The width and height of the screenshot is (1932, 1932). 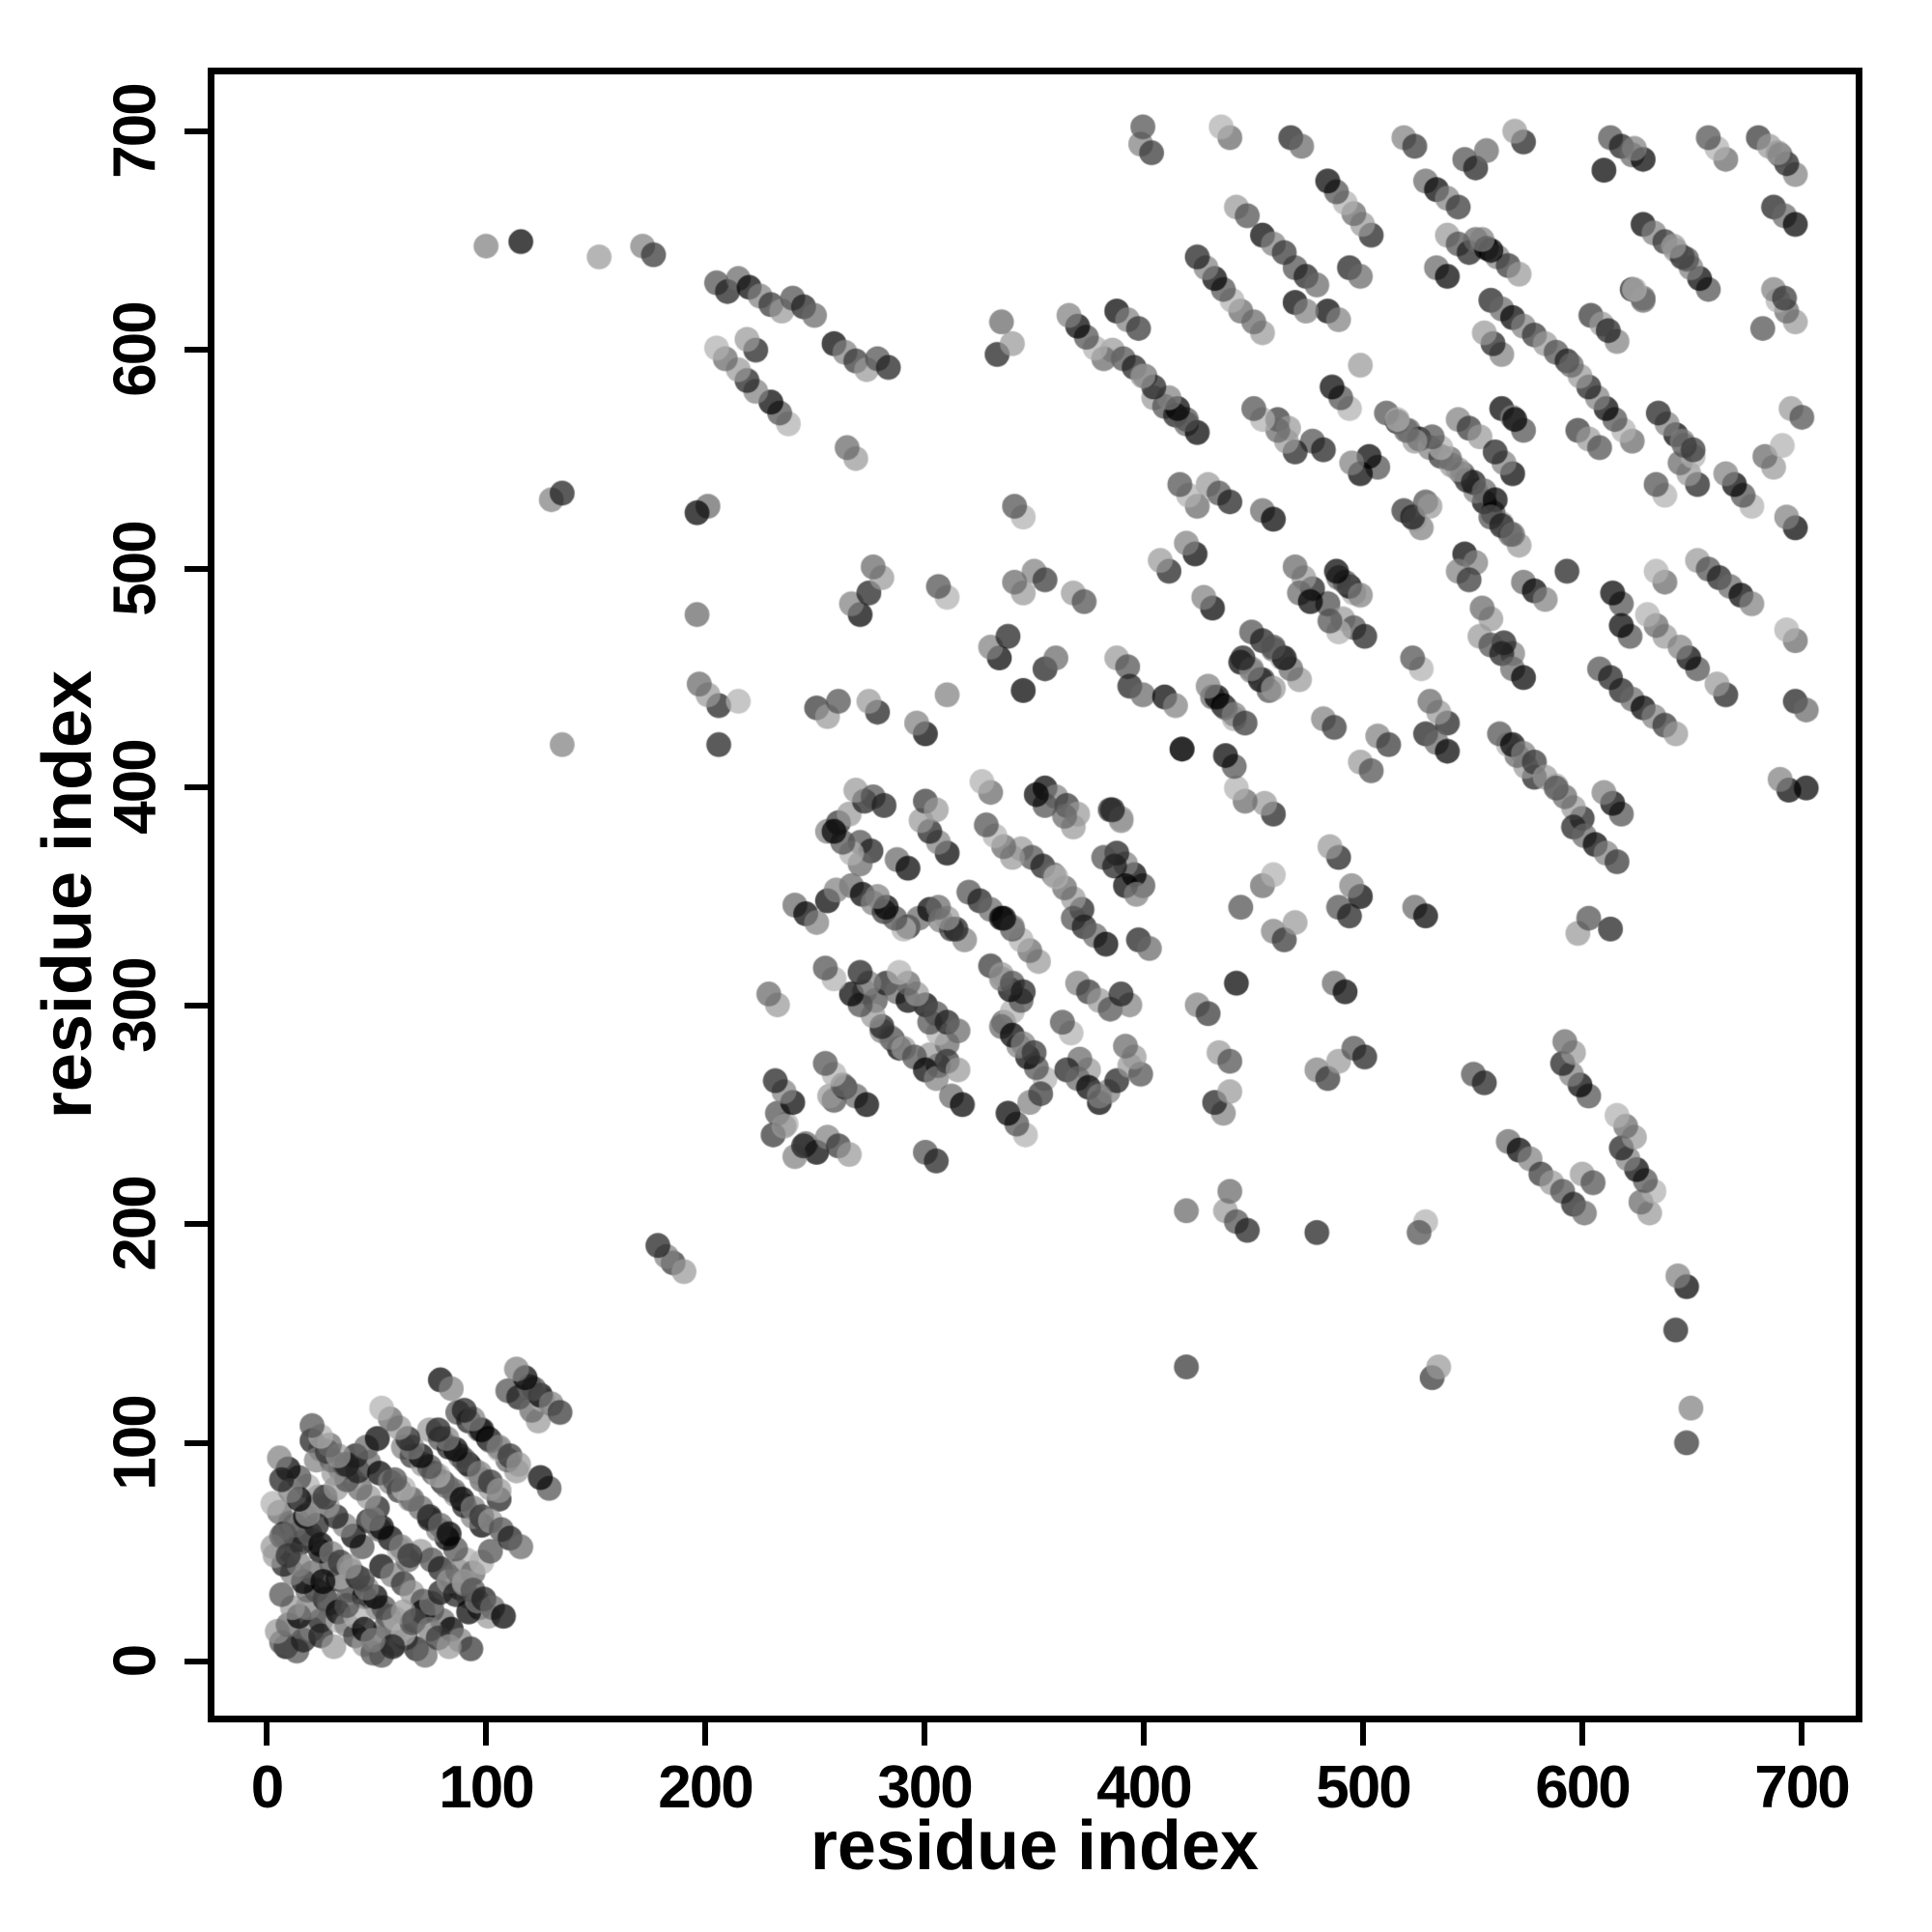 What do you see at coordinates (267, 1787) in the screenshot?
I see `x-tick-label: 0` at bounding box center [267, 1787].